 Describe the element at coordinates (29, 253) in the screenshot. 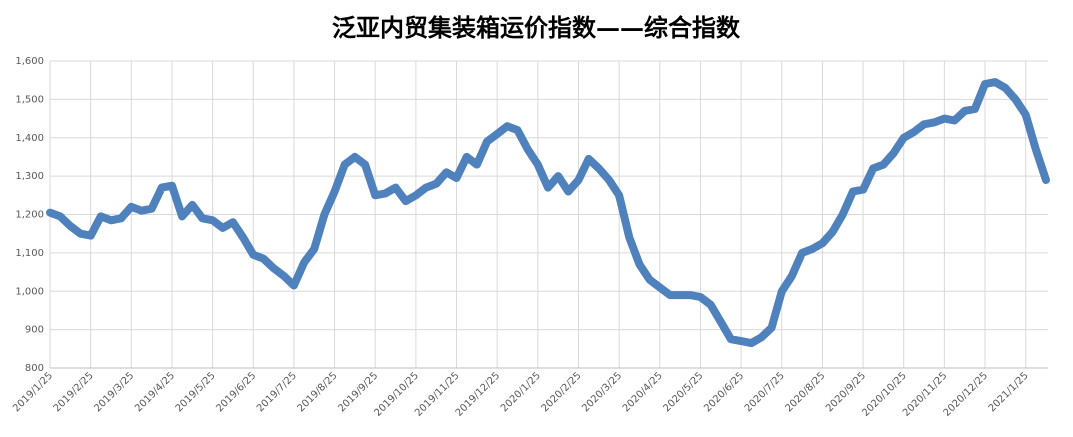

I see `y-tick-label: 1,100` at that location.